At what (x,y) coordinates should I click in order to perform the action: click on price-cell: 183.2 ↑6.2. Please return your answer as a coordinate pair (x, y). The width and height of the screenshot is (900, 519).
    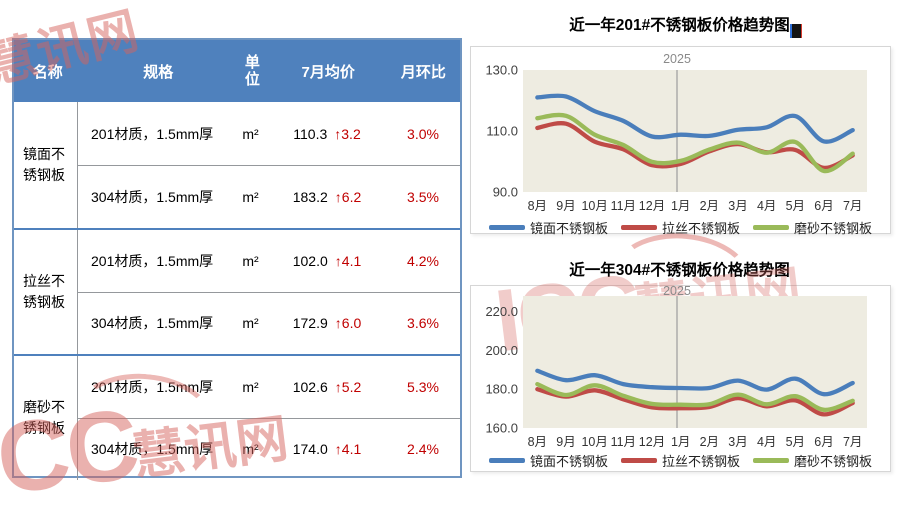
    Looking at the image, I should click on (327, 197).